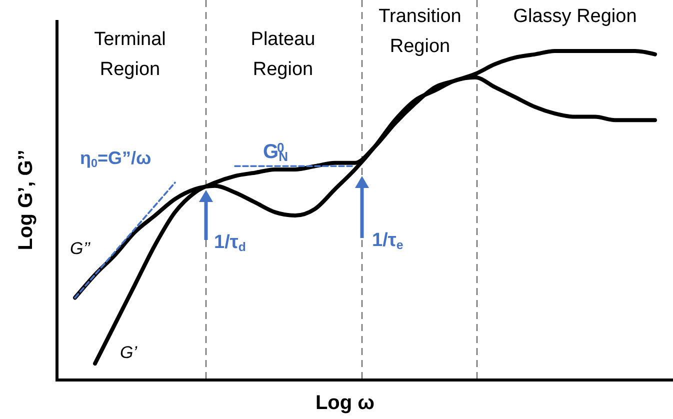 Image resolution: width=673 pixels, height=419 pixels. I want to click on series-label: G’, so click(129, 352).